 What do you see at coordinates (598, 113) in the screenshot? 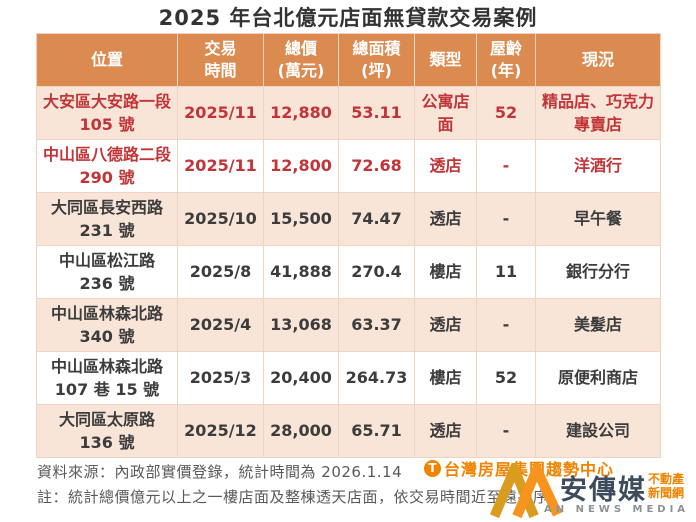
I see `cell-status: 精品店、巧克力專賣店` at bounding box center [598, 113].